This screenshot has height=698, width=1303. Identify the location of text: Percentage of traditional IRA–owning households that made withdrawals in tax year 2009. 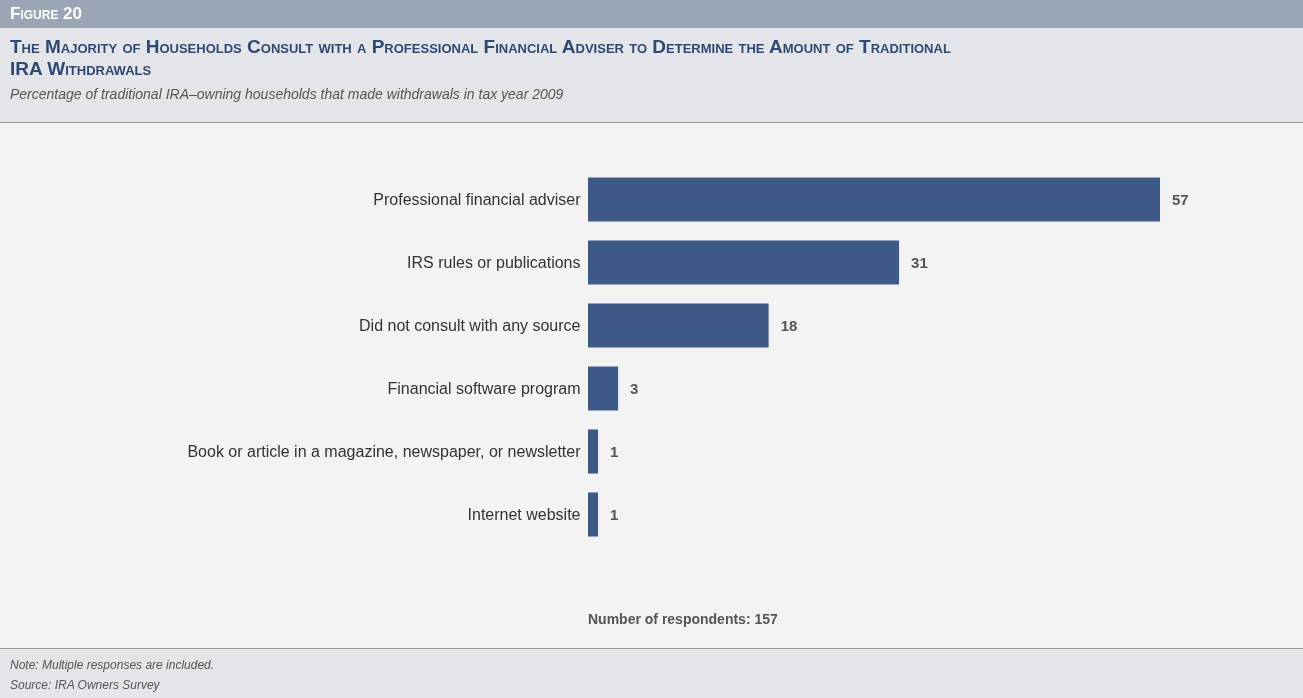
(287, 94).